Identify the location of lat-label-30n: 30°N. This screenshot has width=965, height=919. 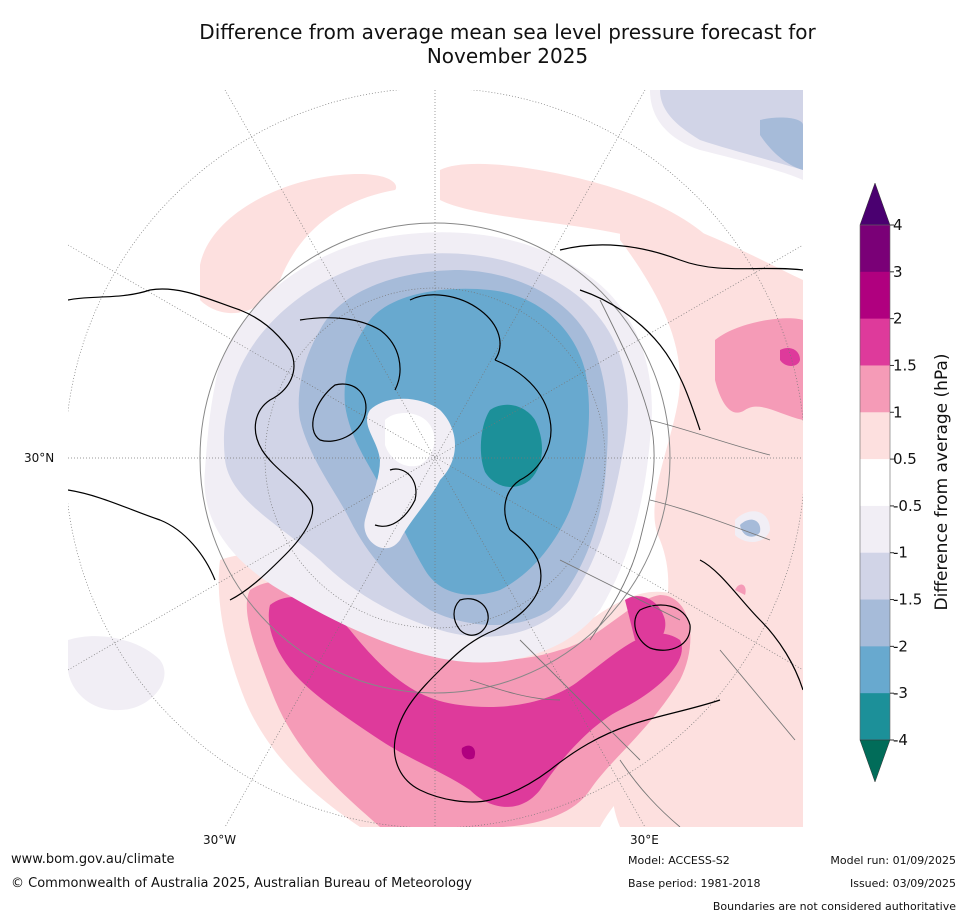
(39, 458).